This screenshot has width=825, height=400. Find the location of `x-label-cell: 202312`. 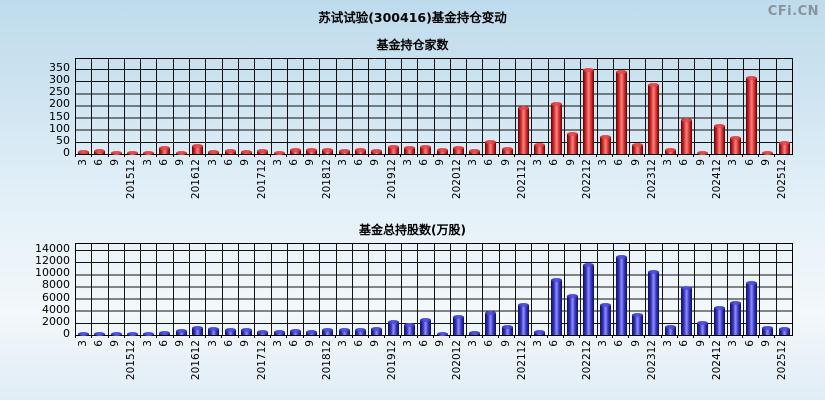

x-label-cell: 202312 is located at coordinates (652, 360).